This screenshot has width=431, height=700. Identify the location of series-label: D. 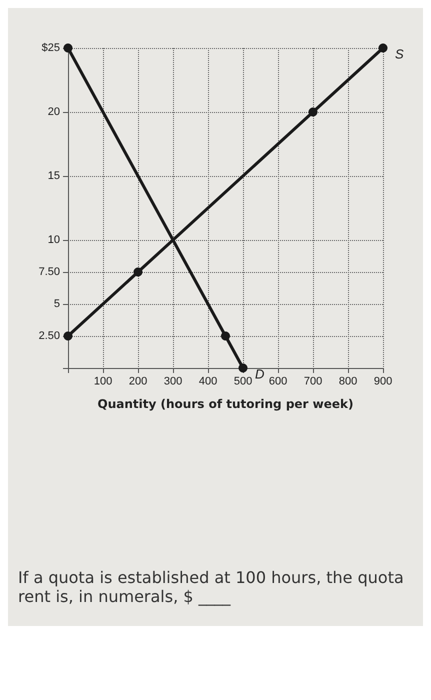
(259, 374).